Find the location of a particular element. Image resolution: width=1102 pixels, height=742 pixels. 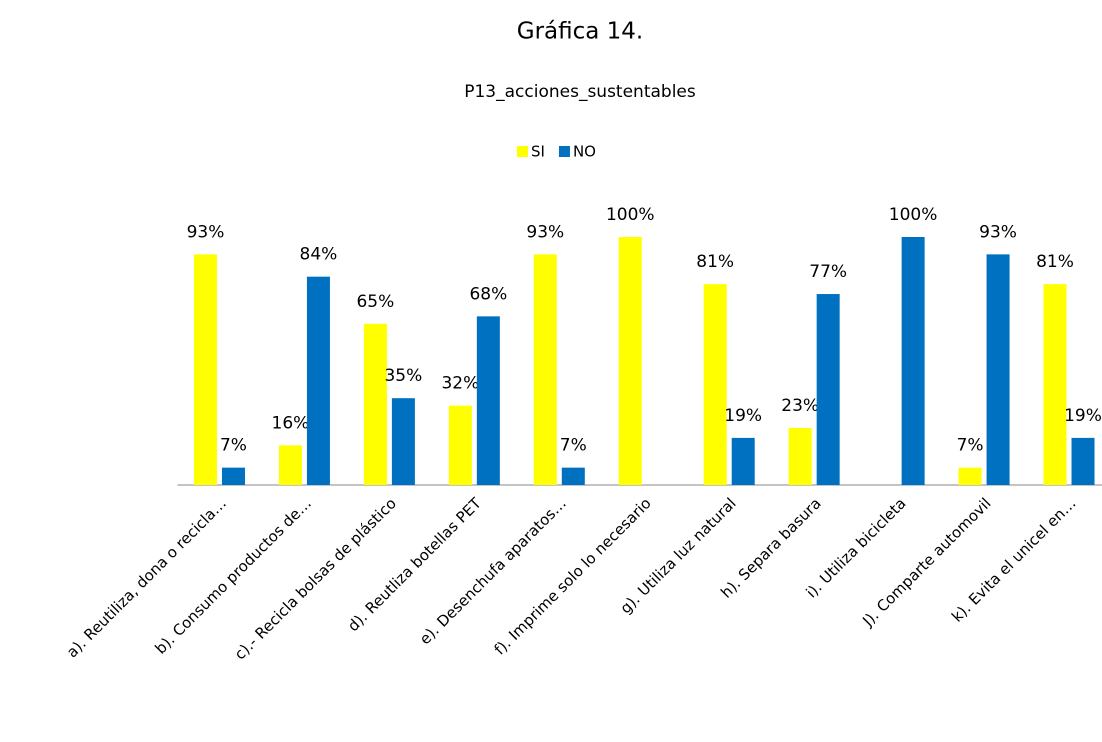

legend-label: SI is located at coordinates (538, 152).